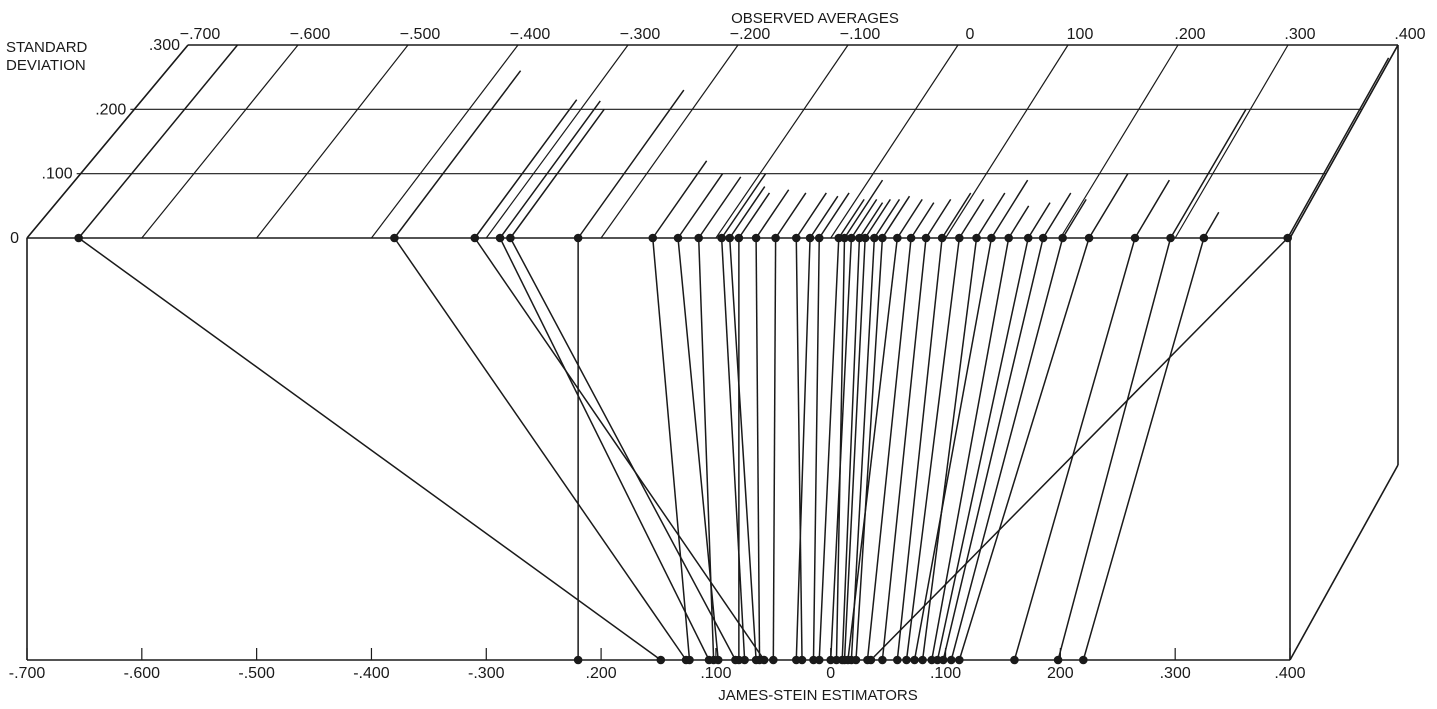 This screenshot has height=709, width=1437. What do you see at coordinates (640, 34) in the screenshot?
I see `top-tick-label: −.300` at bounding box center [640, 34].